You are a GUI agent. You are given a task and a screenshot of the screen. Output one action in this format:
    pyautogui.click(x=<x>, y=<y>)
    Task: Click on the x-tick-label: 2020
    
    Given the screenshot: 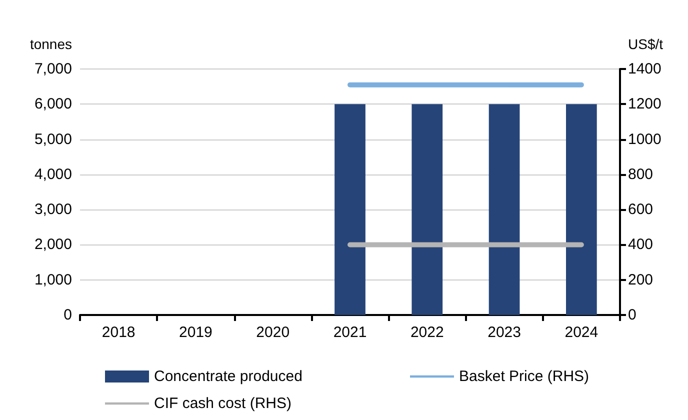 What is the action you would take?
    pyautogui.click(x=273, y=332)
    